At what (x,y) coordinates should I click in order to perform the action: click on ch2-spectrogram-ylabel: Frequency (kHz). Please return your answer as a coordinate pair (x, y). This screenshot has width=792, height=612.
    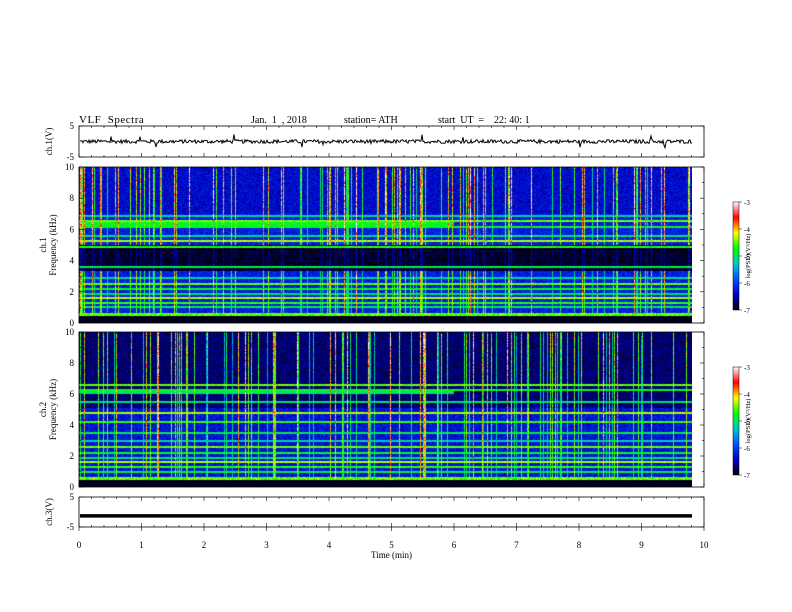
    Looking at the image, I should click on (53, 409).